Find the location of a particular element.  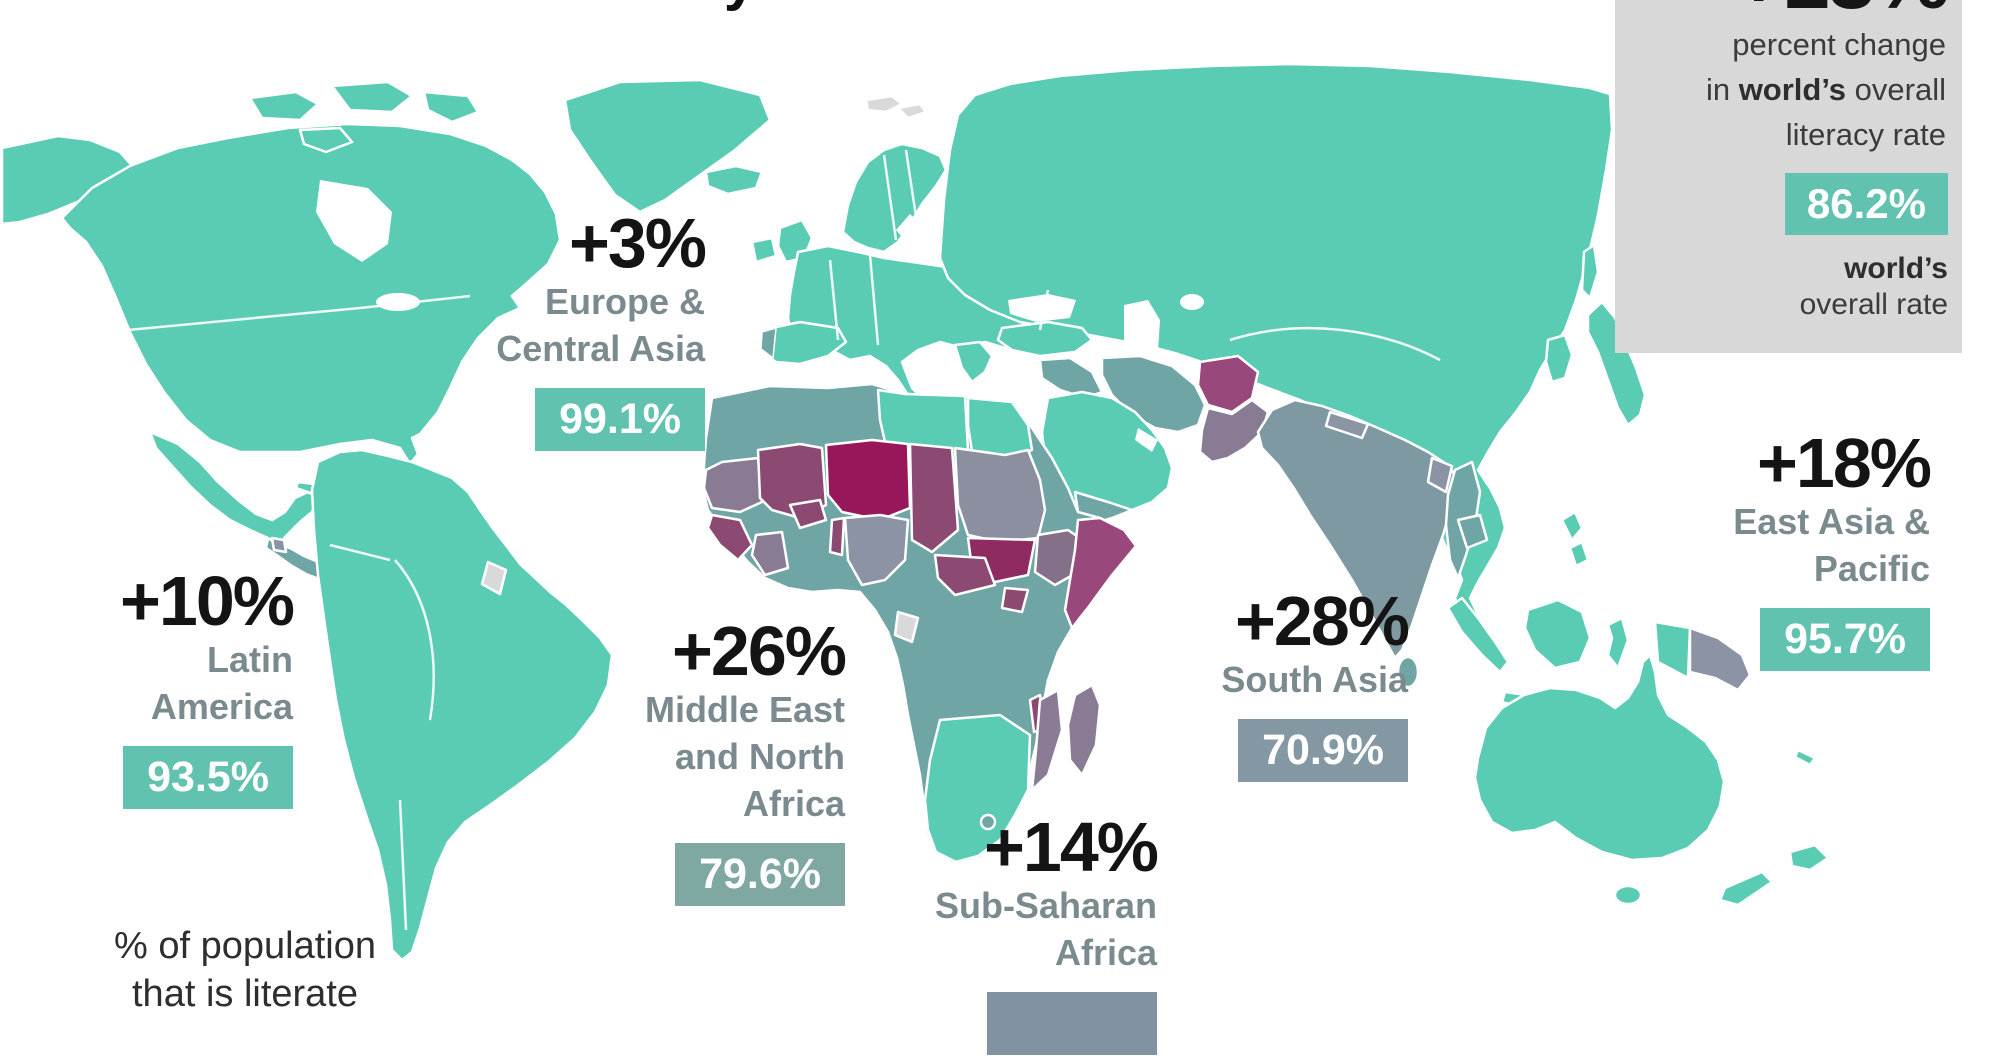

map-region-laos-cambodia is located at coordinates (1472, 531).